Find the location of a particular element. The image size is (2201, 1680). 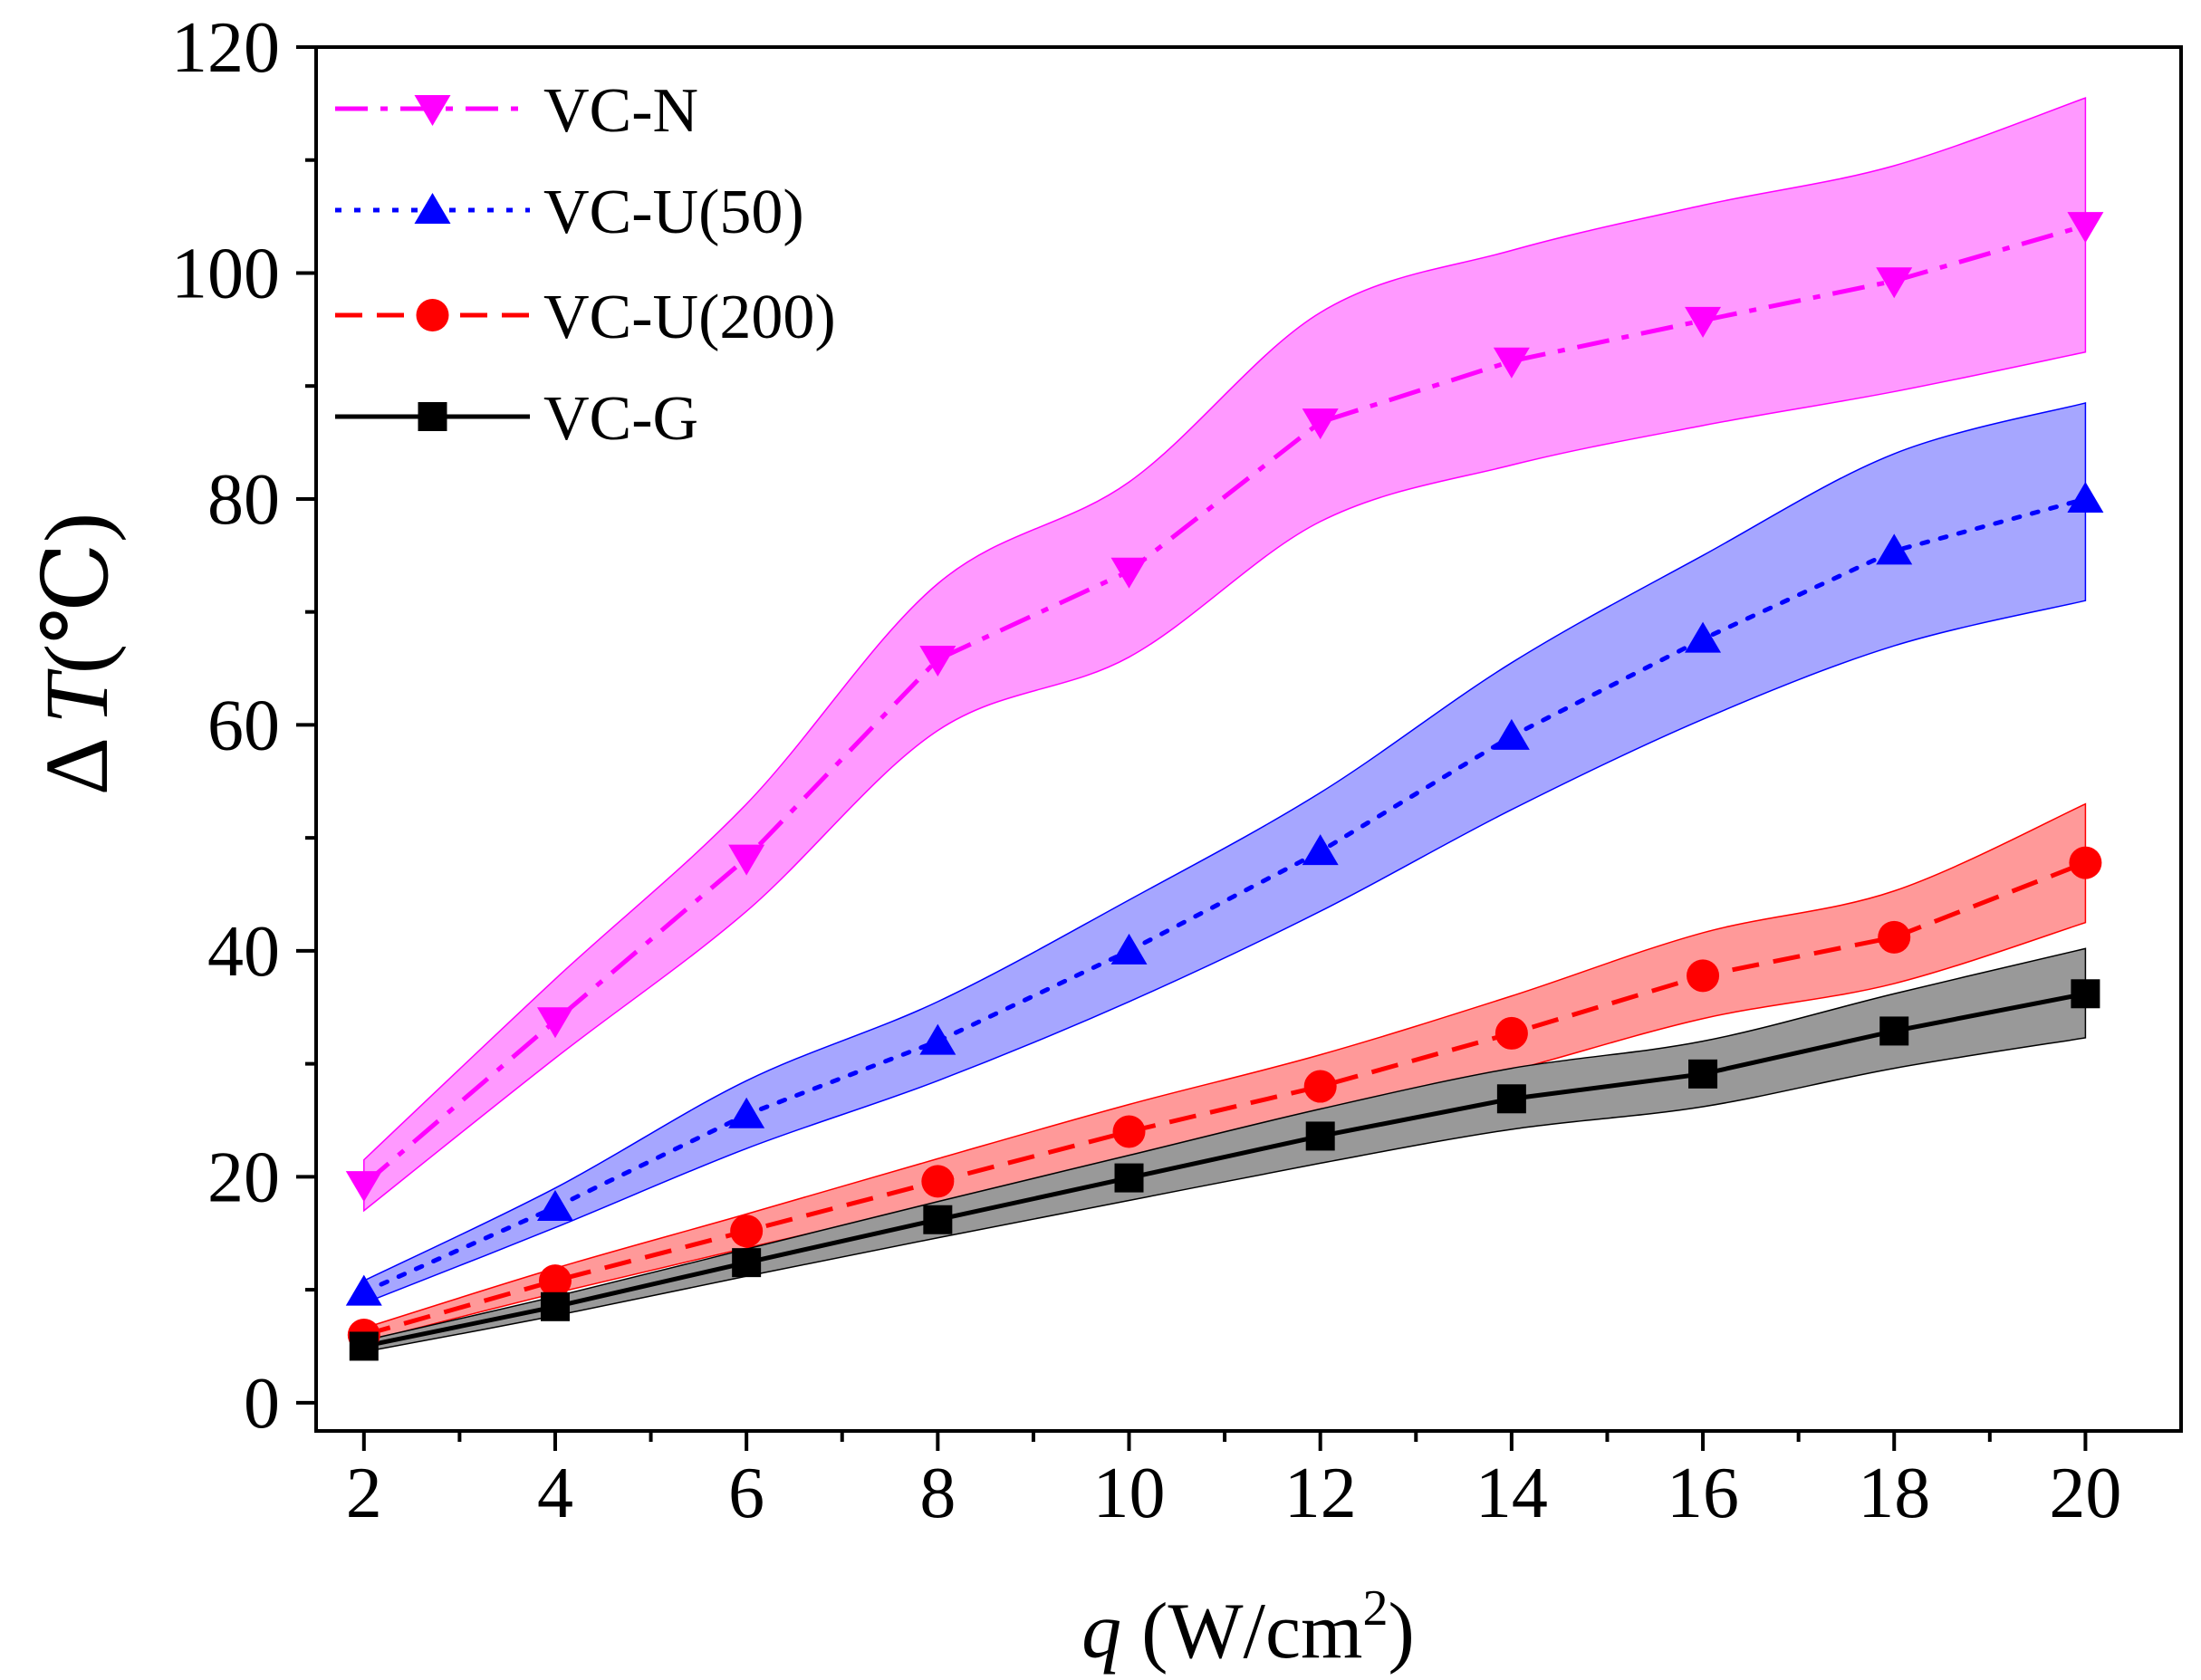

legend-label-vc-g: VC-G is located at coordinates (620, 419).